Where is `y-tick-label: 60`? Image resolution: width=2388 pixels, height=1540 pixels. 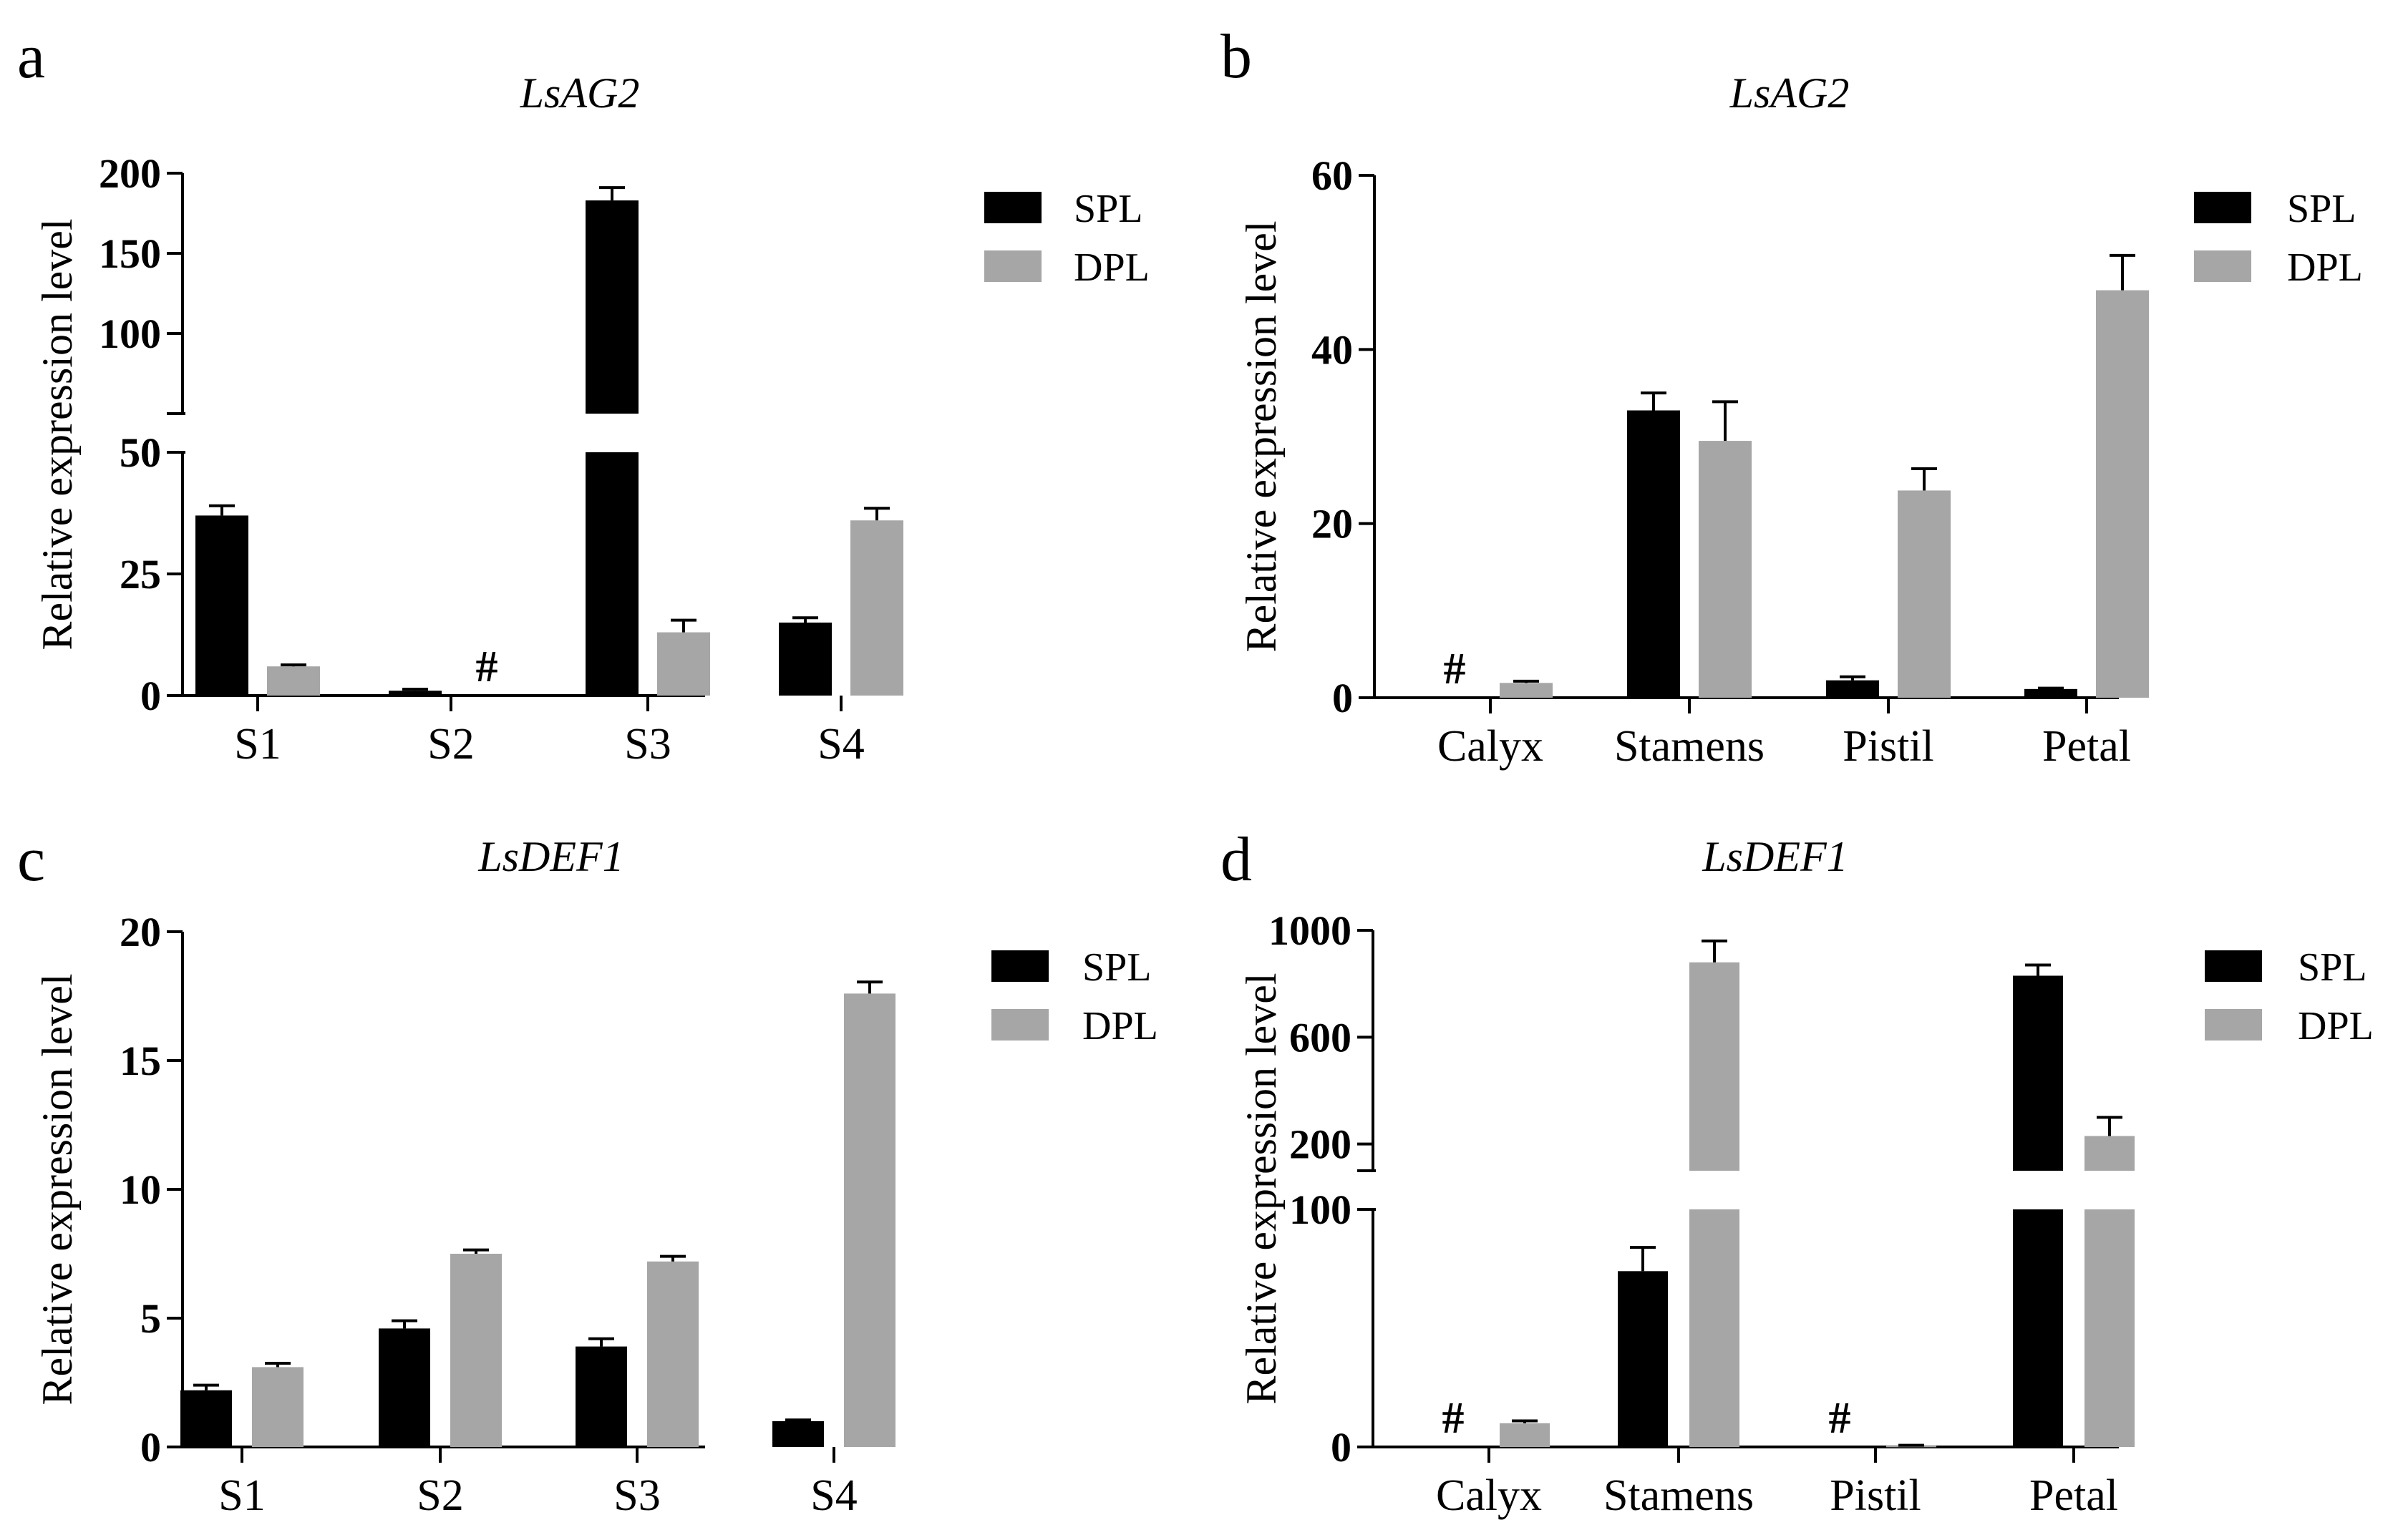 y-tick-label: 60 is located at coordinates (1332, 175).